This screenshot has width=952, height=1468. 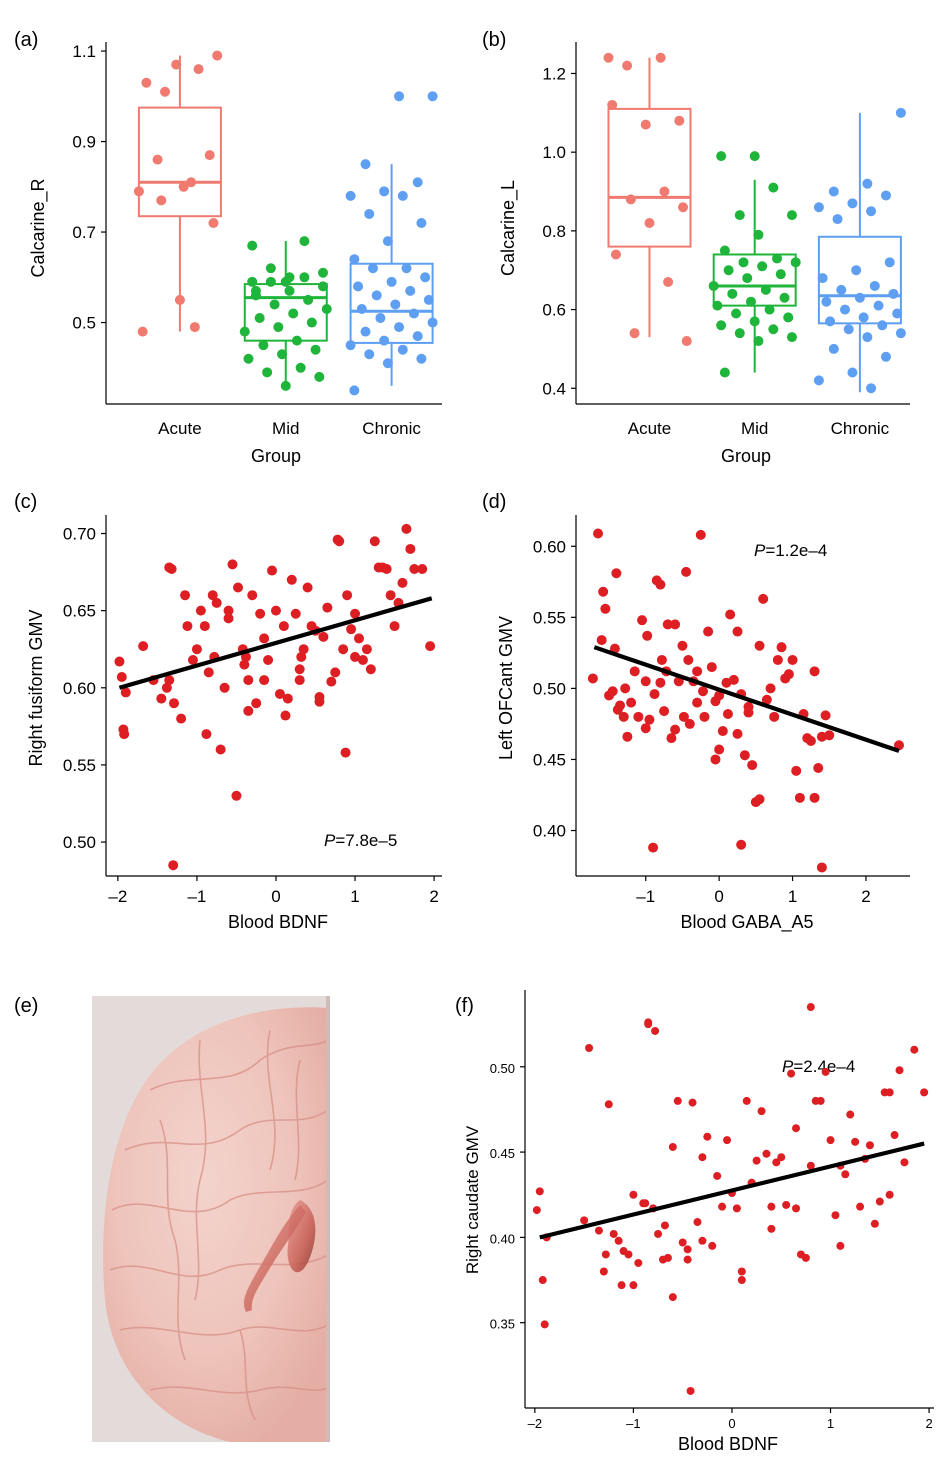 I want to click on y-tick-label: 1.1, so click(x=84, y=51).